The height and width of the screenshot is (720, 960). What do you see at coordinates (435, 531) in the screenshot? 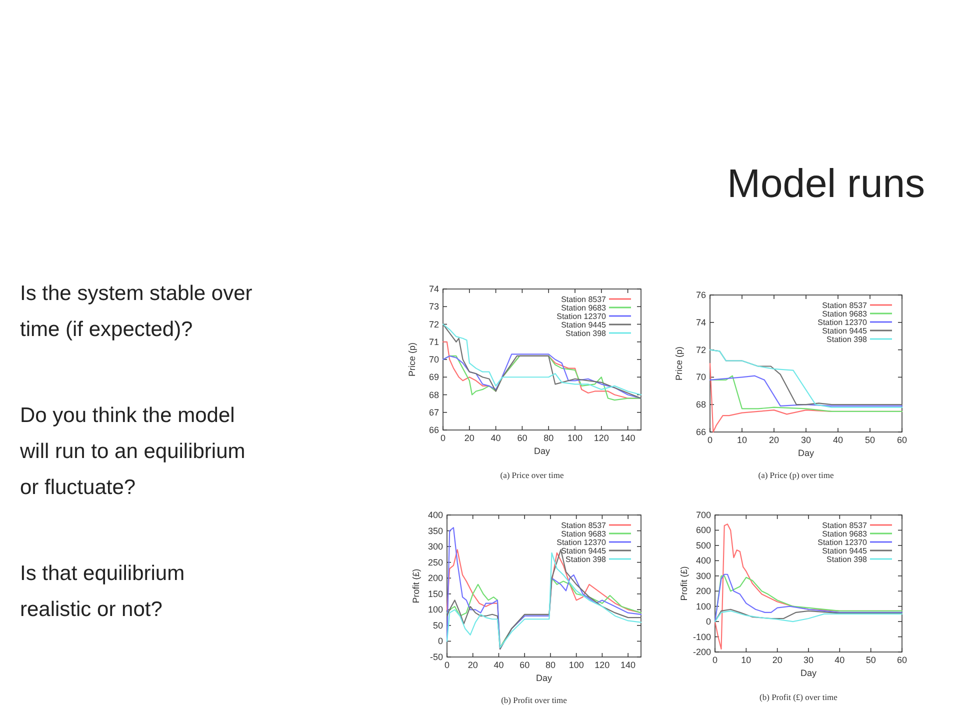
I see `y-tick-label: 350` at bounding box center [435, 531].